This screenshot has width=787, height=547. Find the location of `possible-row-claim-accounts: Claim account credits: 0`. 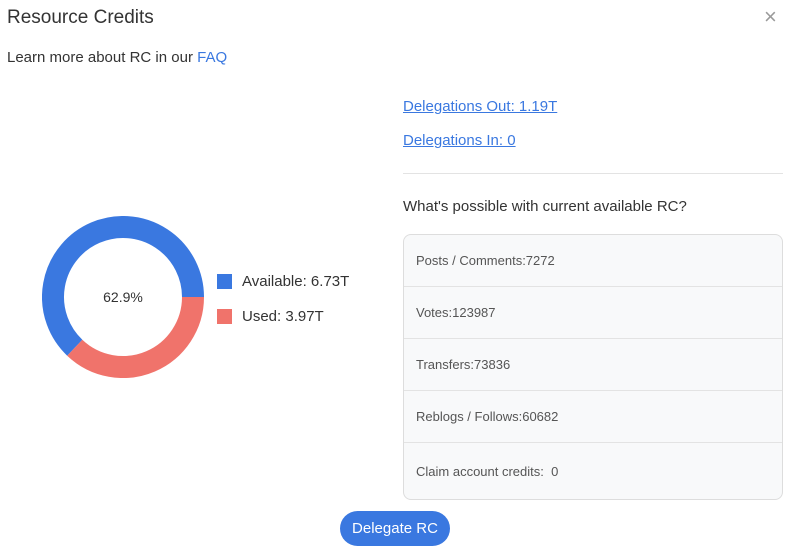

possible-row-claim-accounts: Claim account credits: 0 is located at coordinates (487, 471).